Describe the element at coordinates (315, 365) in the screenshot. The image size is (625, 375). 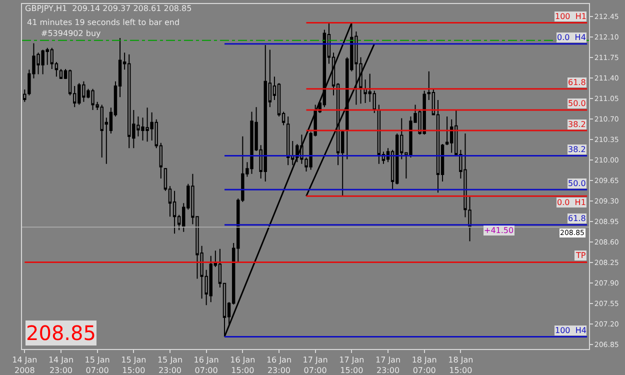
I see `x-tick-label: 17 Jan 07:00` at that location.